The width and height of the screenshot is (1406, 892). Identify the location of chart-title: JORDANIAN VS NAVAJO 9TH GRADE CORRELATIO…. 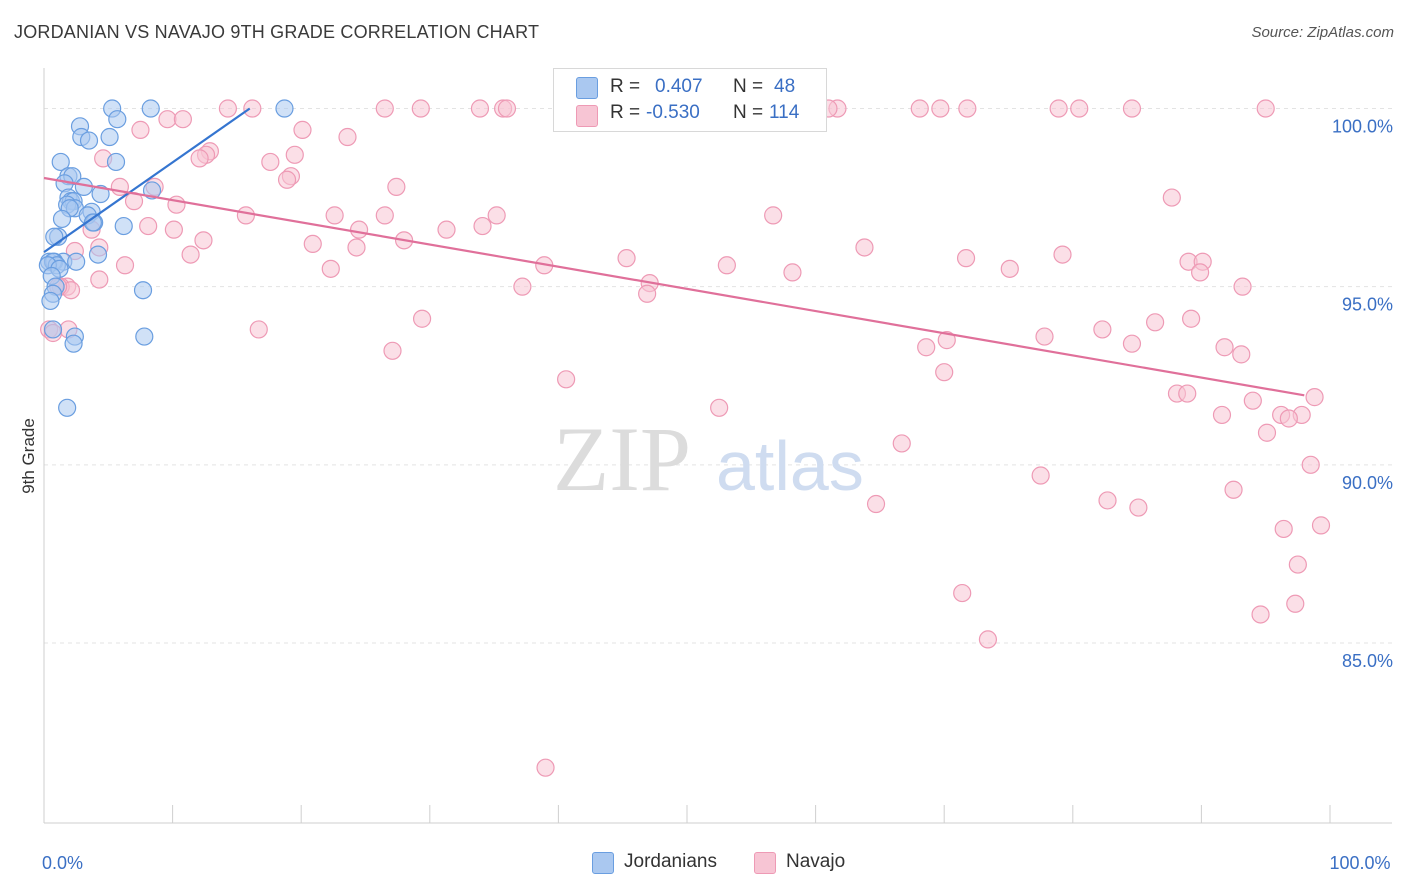
(277, 32).